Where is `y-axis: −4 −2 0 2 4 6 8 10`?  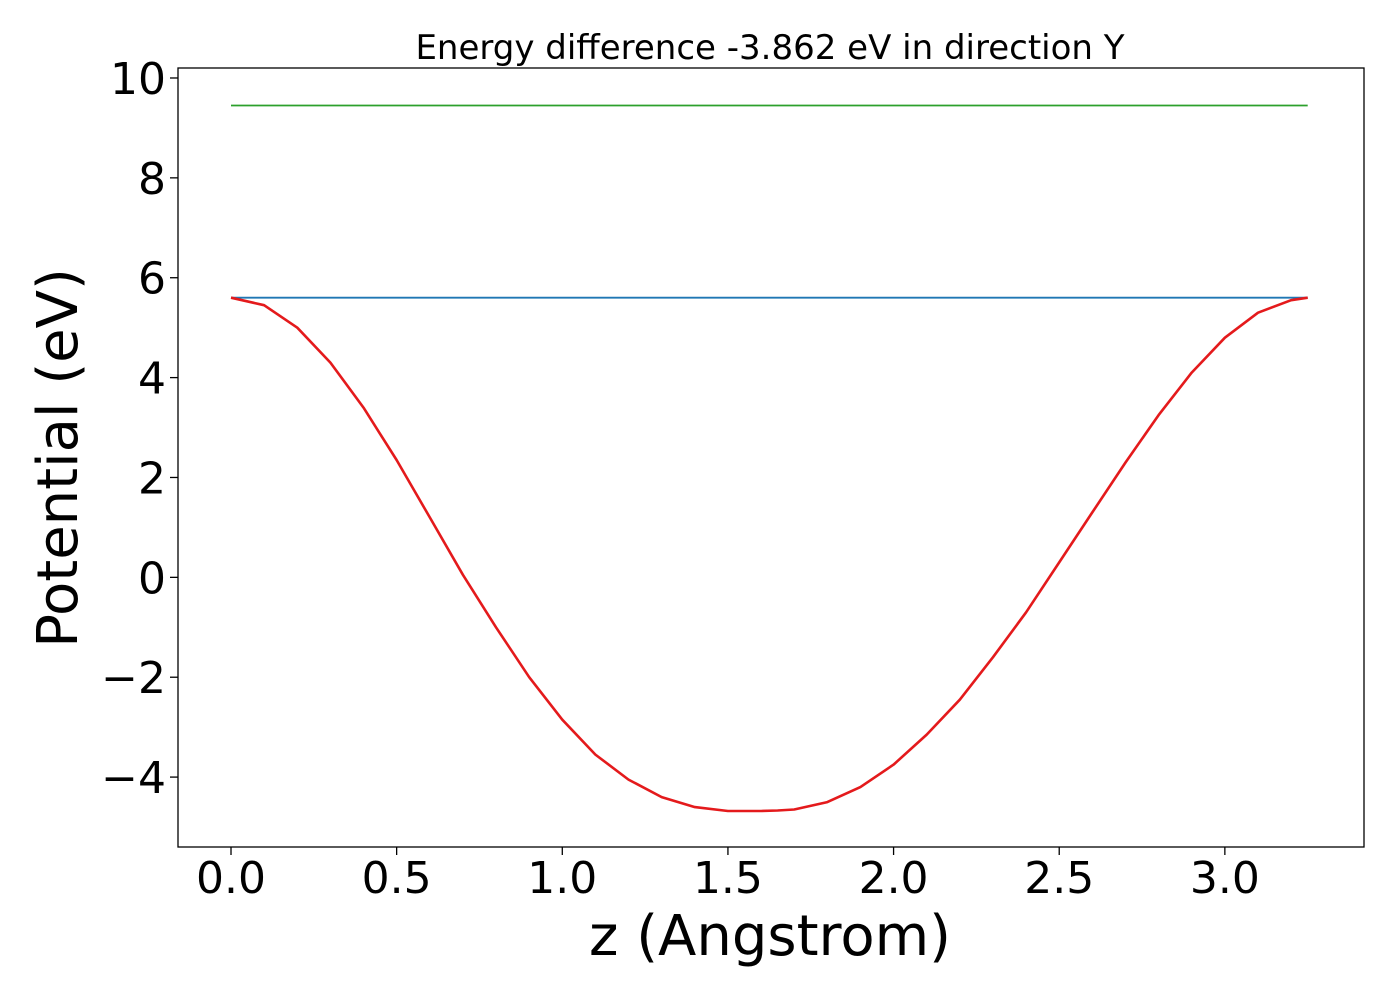
y-axis: −4 −2 0 2 4 6 8 10 is located at coordinates (139, 429).